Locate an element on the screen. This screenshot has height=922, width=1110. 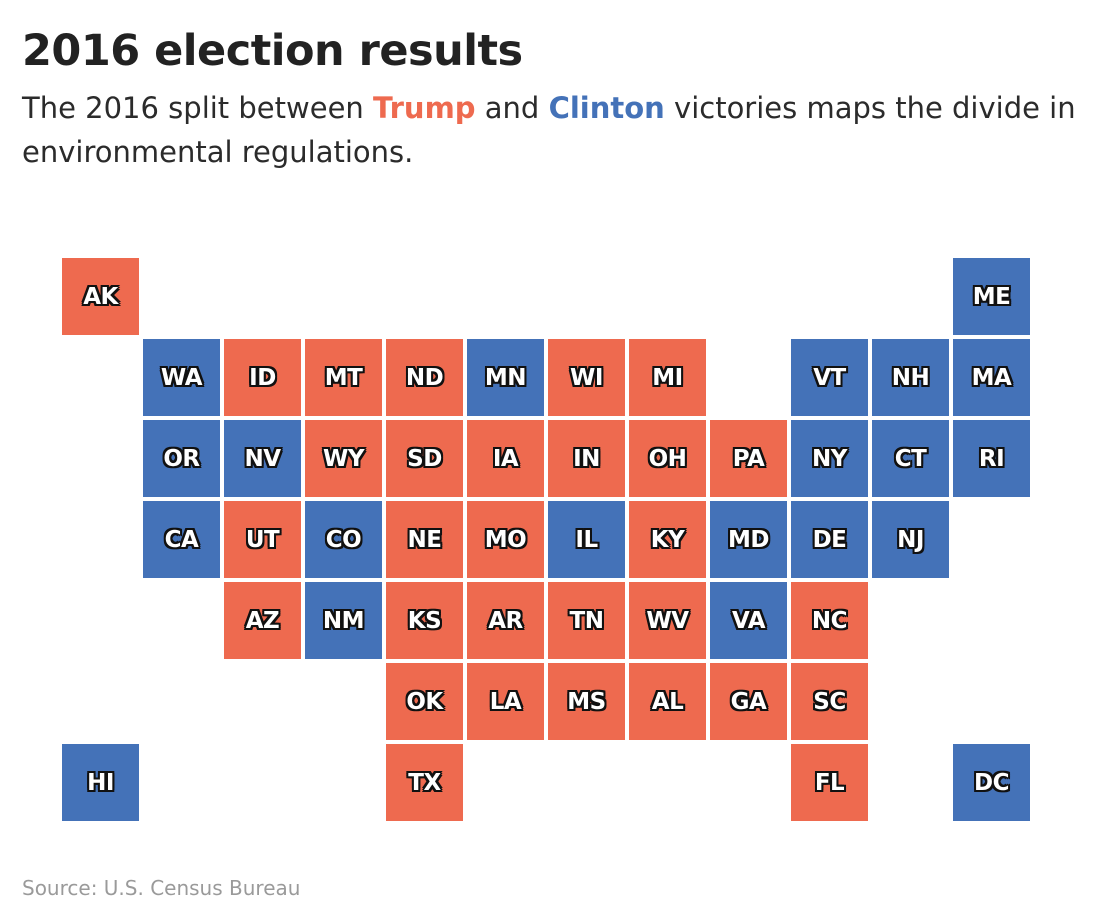
state-label: ID is located at coordinates (262, 377).